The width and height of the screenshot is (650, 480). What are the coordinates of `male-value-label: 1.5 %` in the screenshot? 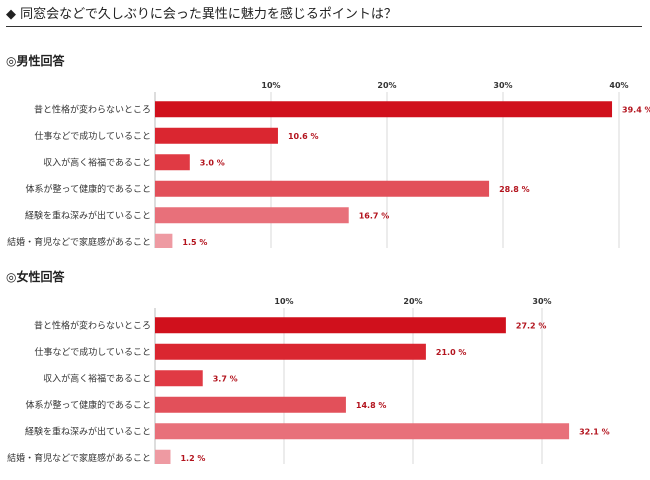 It's located at (194, 242).